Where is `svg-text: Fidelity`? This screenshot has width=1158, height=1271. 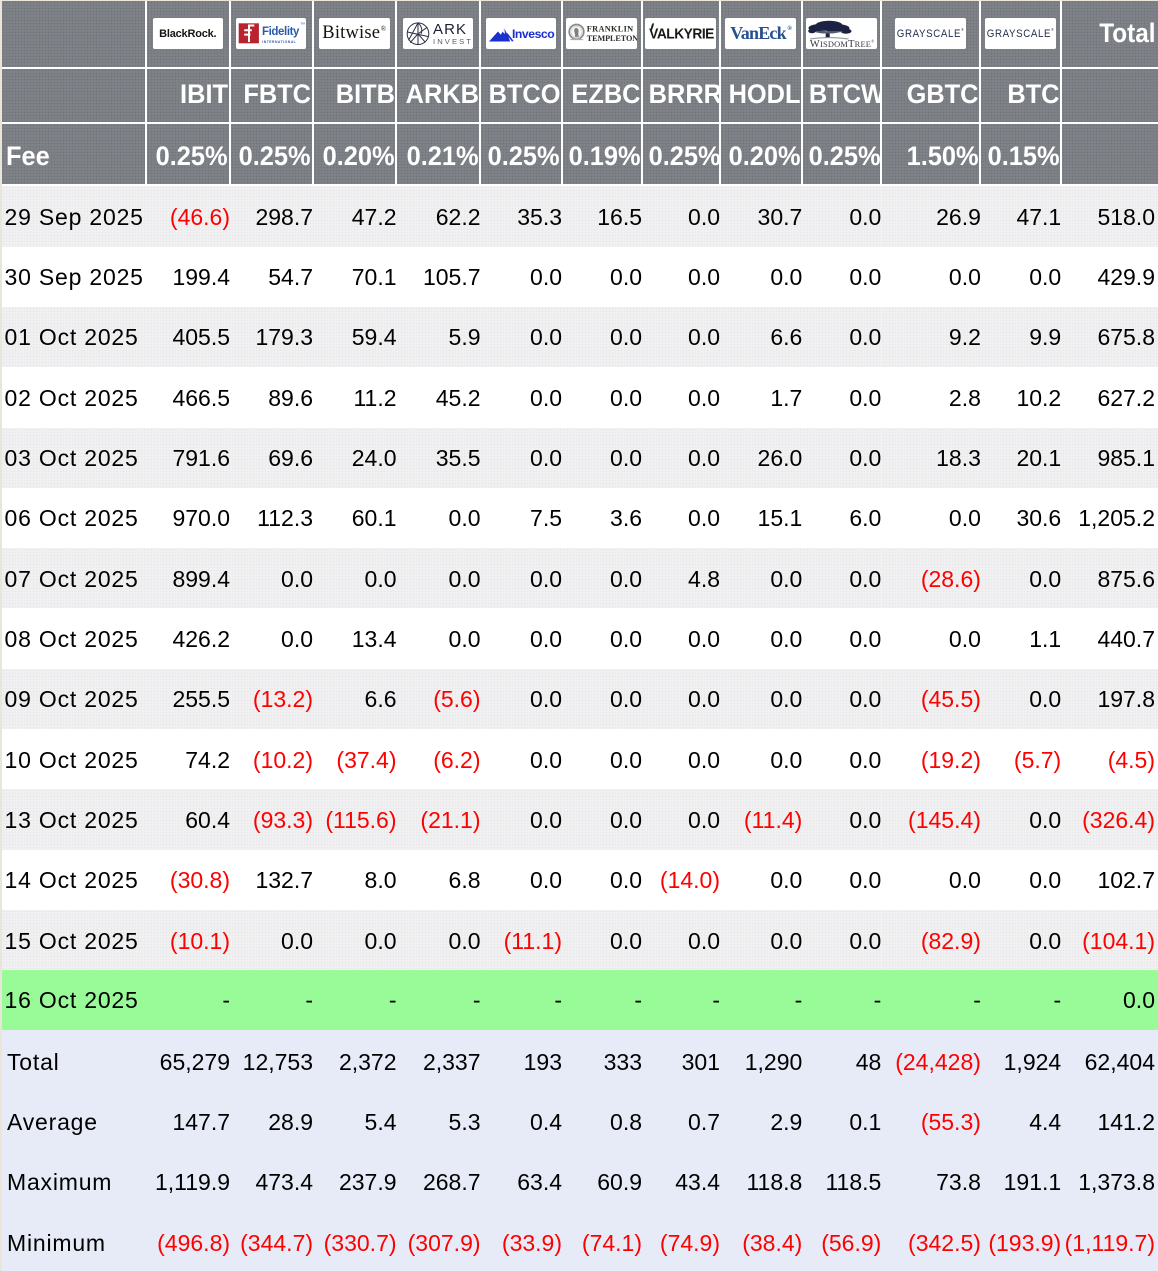 svg-text: Fidelity is located at coordinates (281, 32).